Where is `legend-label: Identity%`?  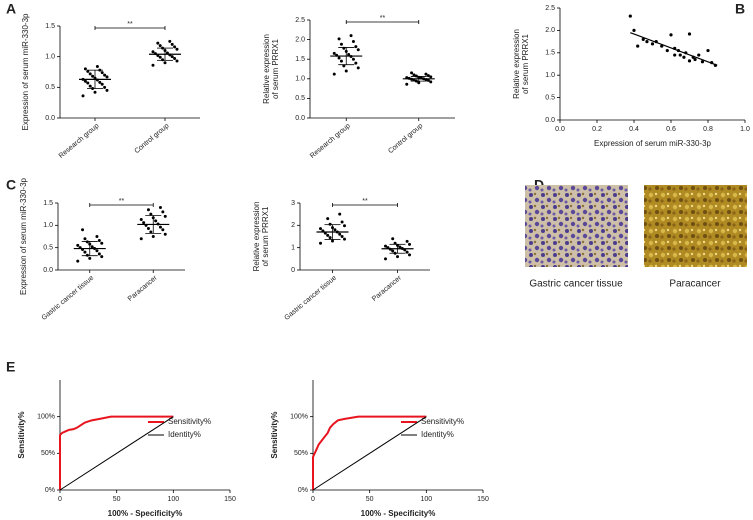 legend-label: Identity% is located at coordinates (437, 434).